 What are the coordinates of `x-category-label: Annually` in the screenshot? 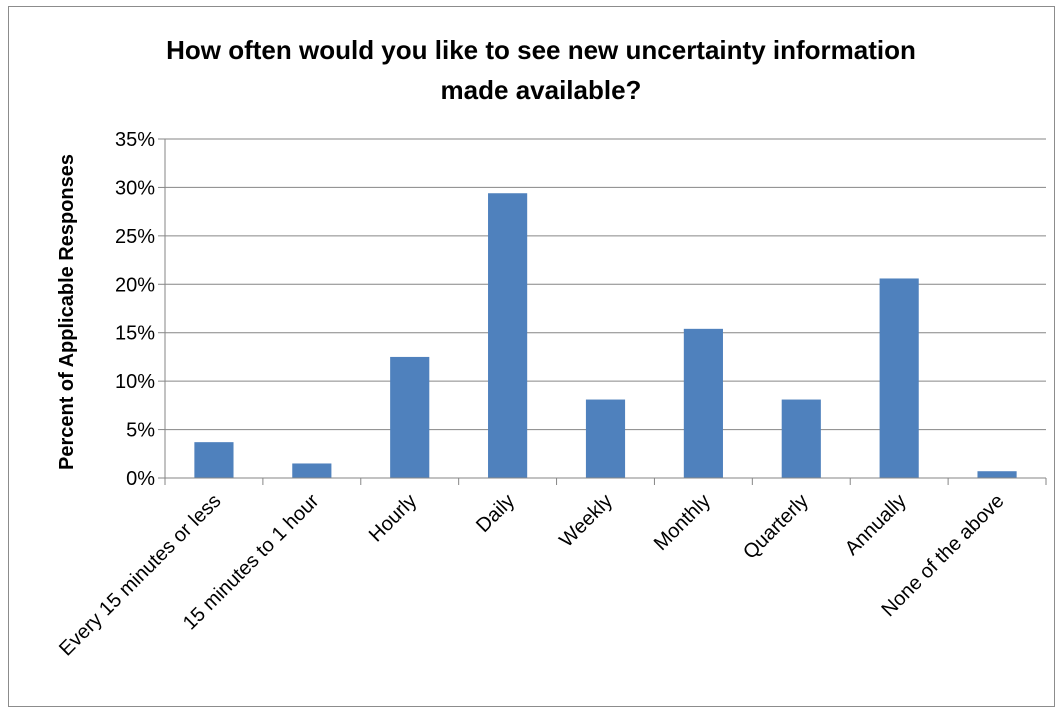 It's located at (876, 525).